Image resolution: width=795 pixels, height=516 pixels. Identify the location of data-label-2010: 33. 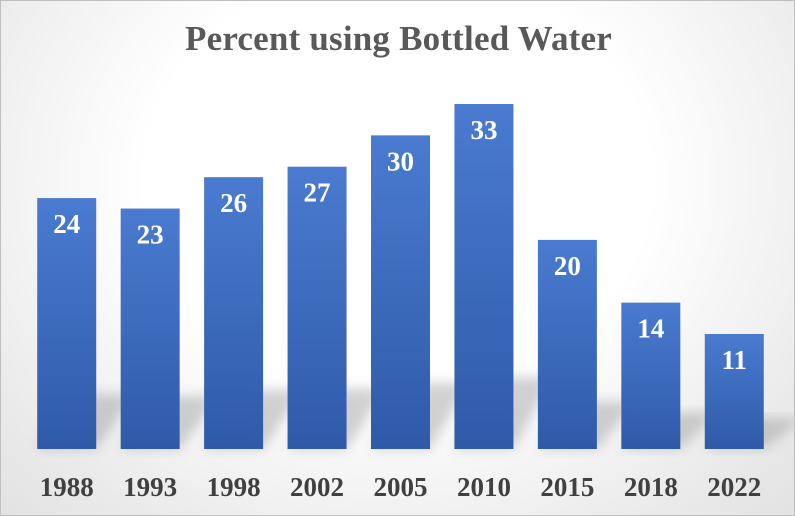
(483, 130).